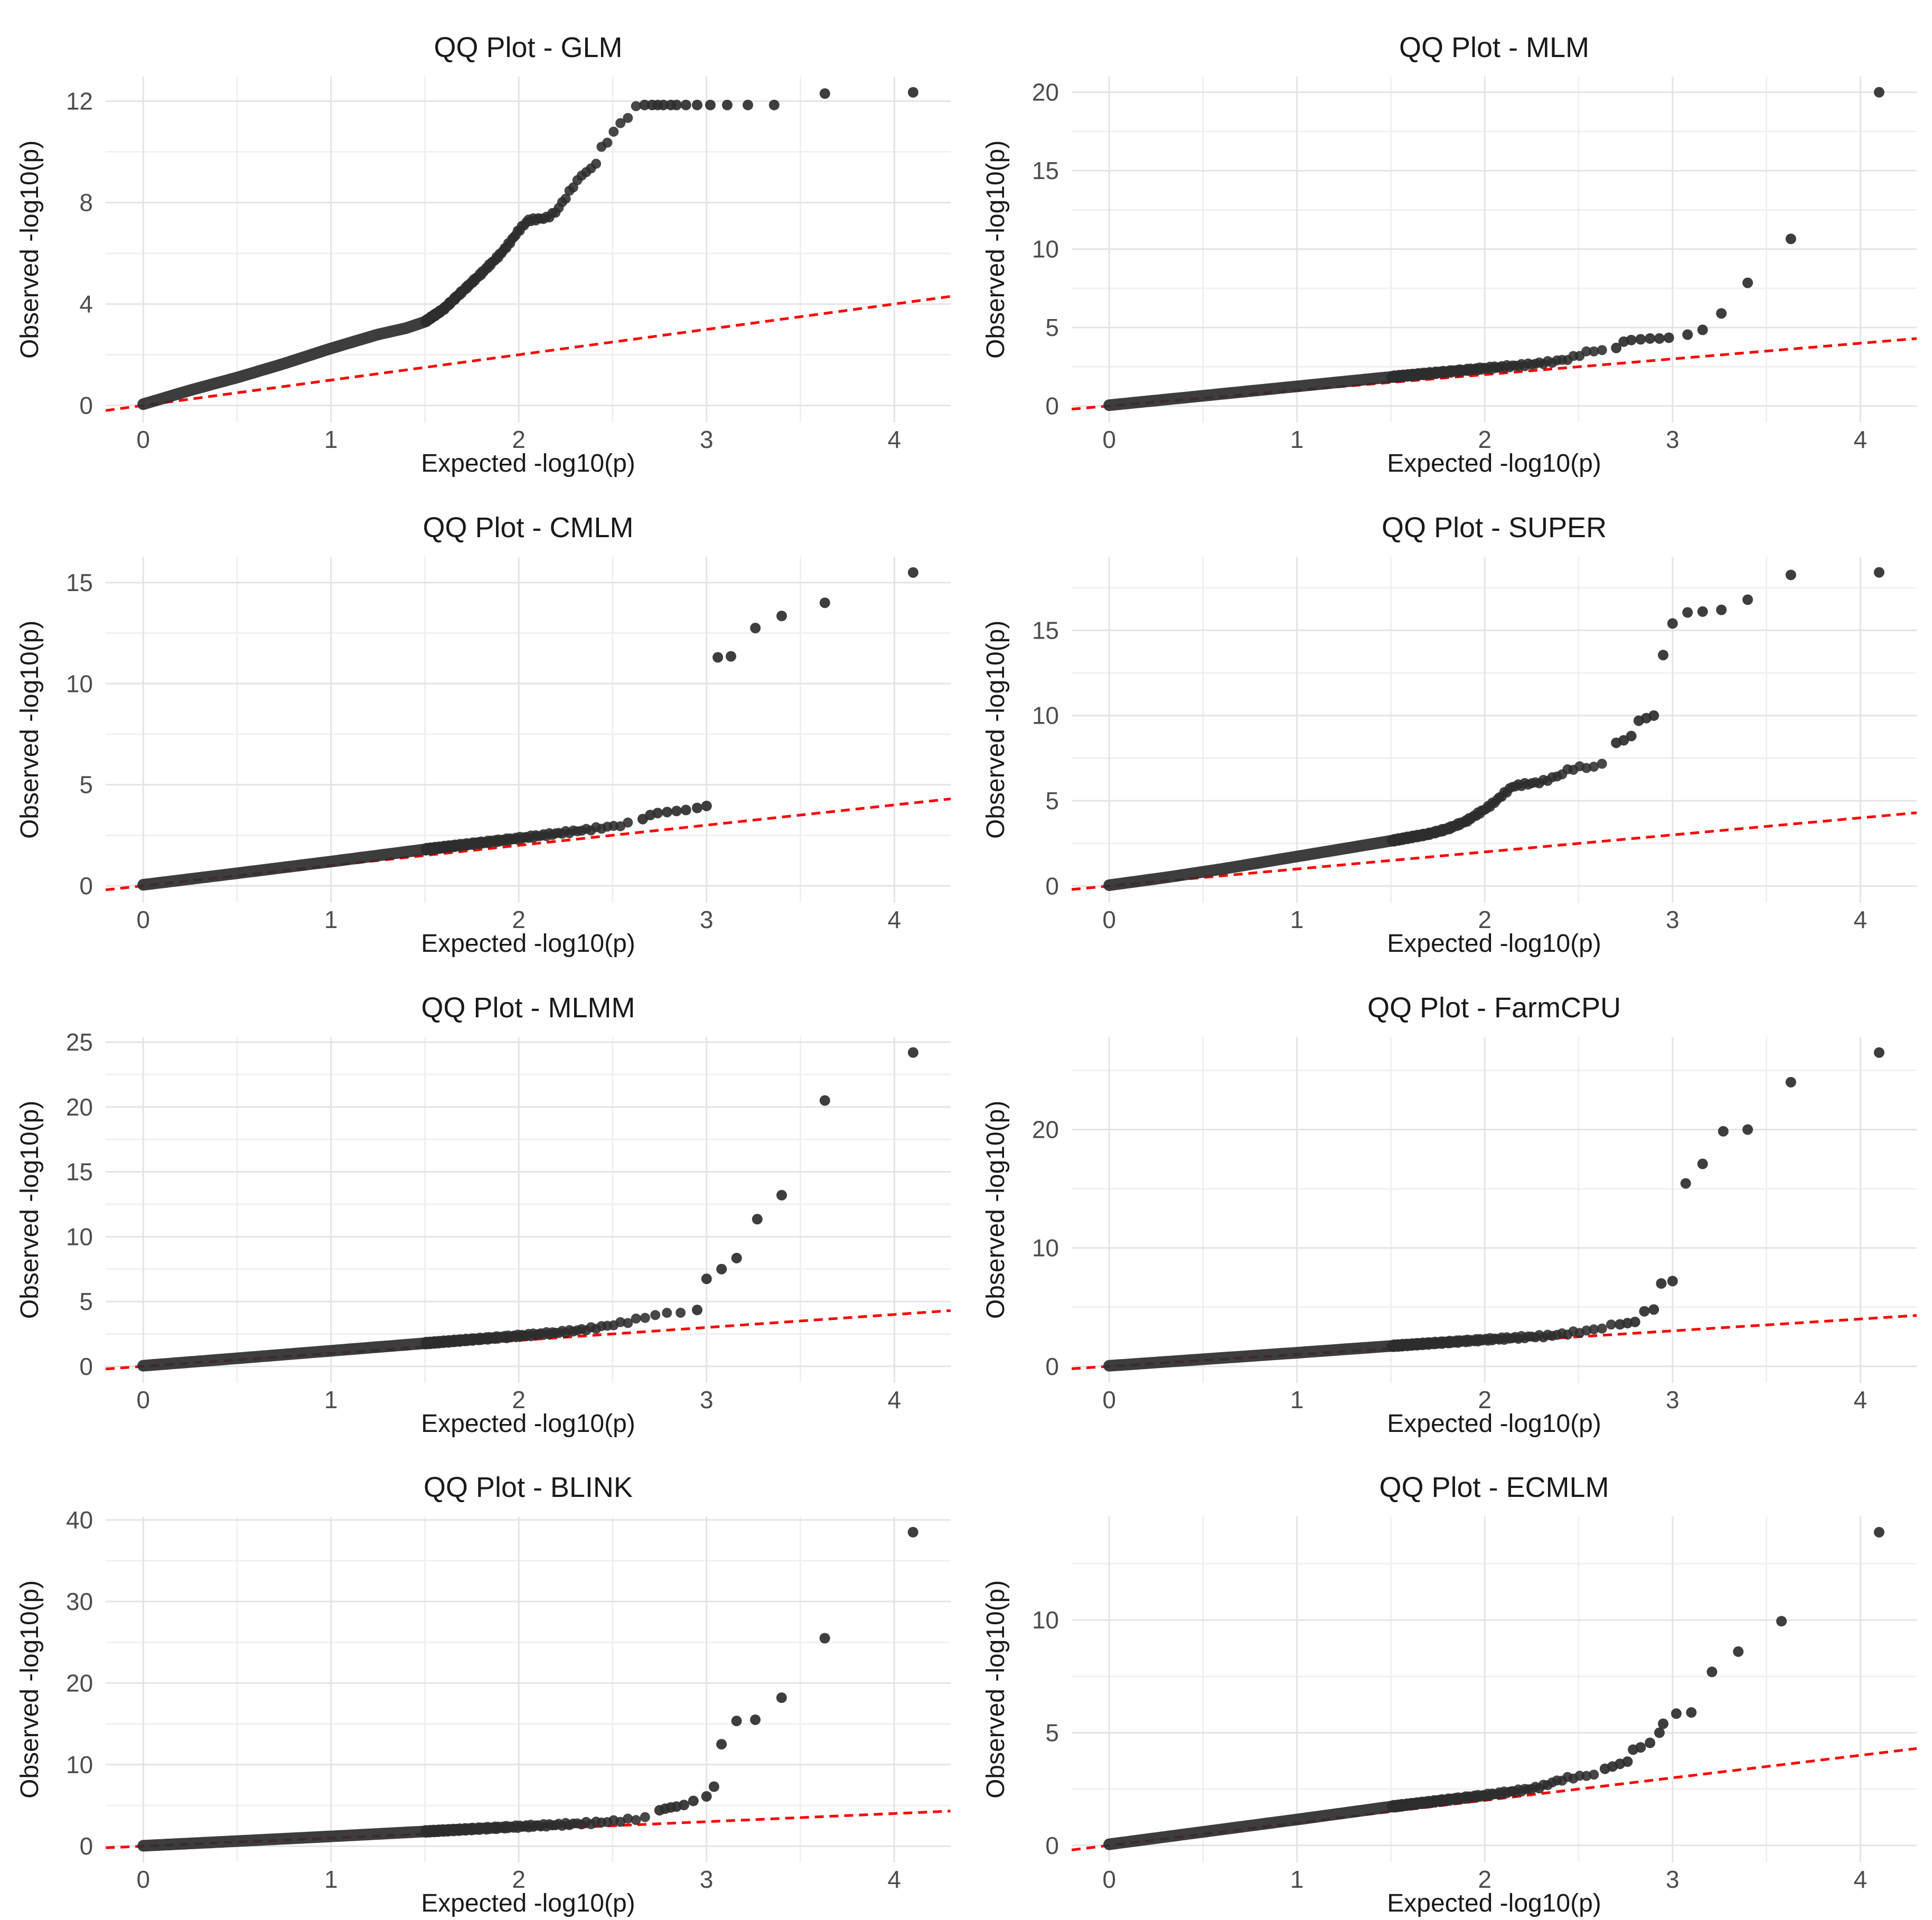 The height and width of the screenshot is (1920, 1932). Describe the element at coordinates (79, 1106) in the screenshot. I see `y-tick-label: 20` at that location.